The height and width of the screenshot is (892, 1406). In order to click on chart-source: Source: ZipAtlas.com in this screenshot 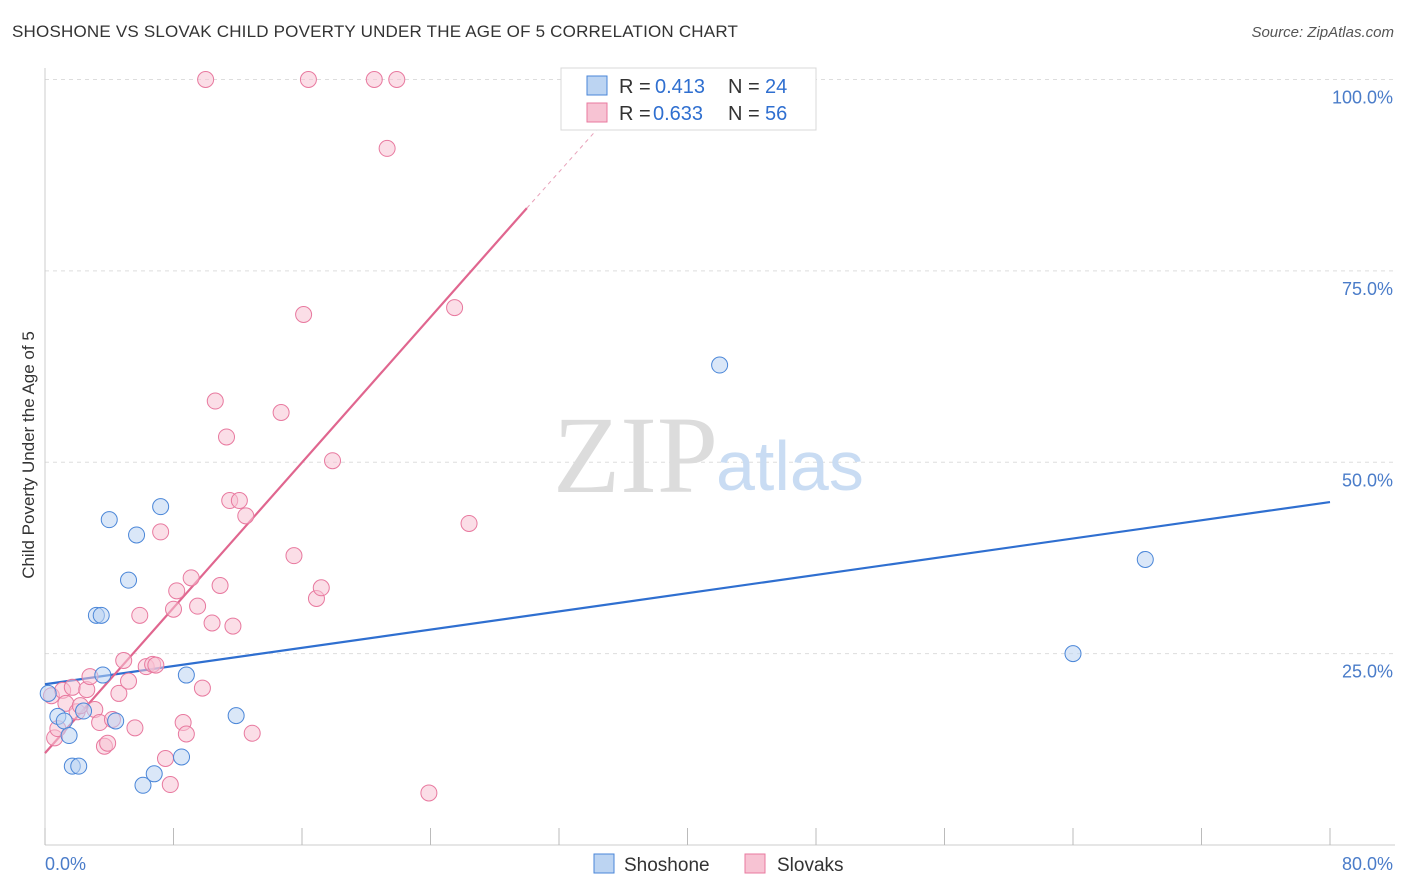, I will do `click(1322, 32)`.